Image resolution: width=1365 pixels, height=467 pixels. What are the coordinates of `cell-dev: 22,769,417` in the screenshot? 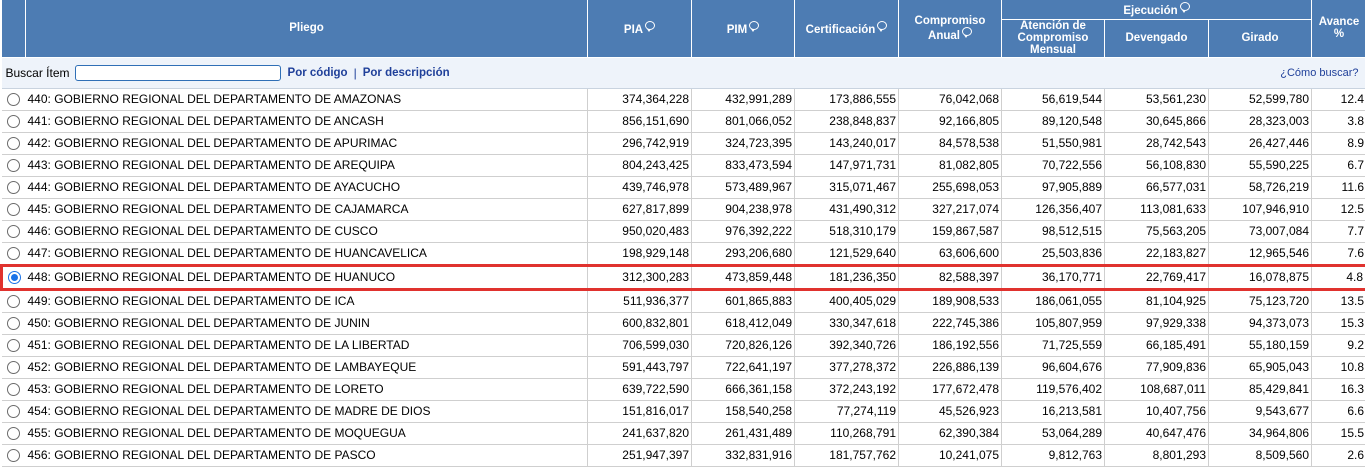 It's located at (1157, 277).